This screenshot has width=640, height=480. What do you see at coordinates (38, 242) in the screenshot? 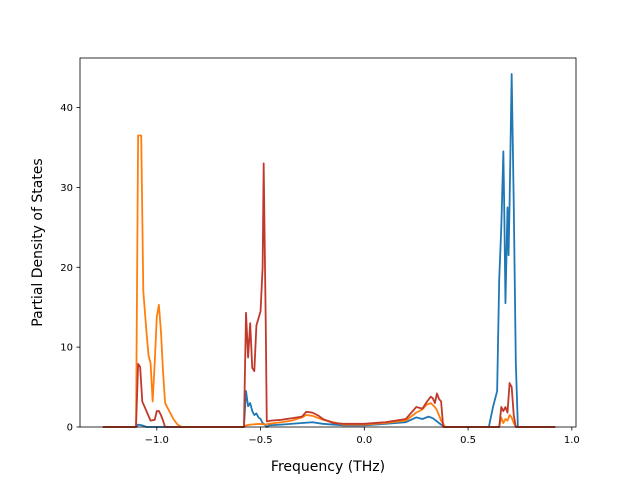
I see `y-axis-title: Partial Density of States` at bounding box center [38, 242].